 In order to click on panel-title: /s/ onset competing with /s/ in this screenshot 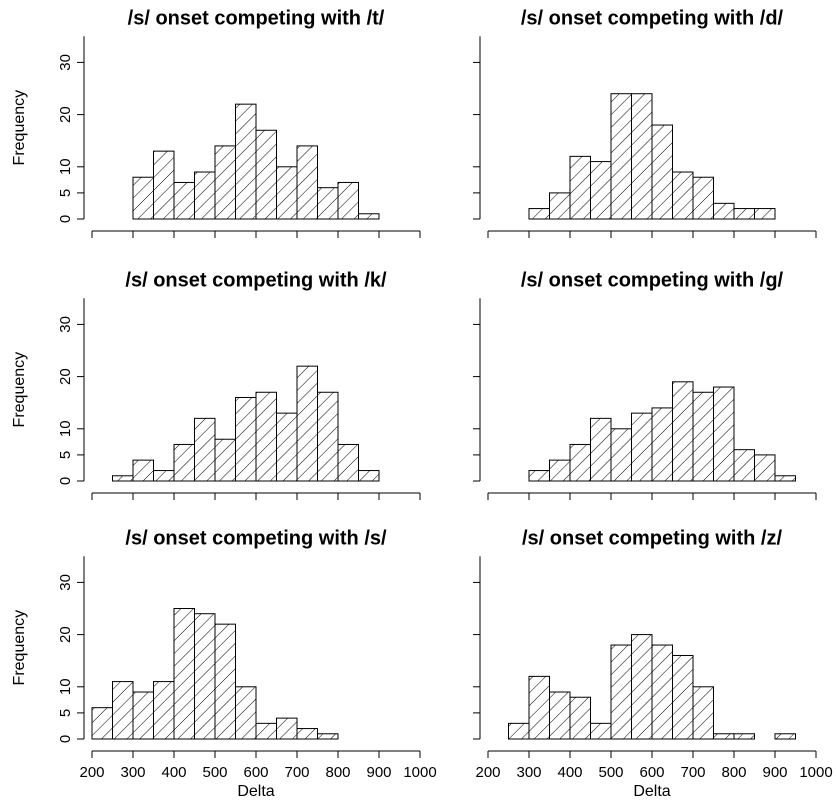, I will do `click(256, 538)`.